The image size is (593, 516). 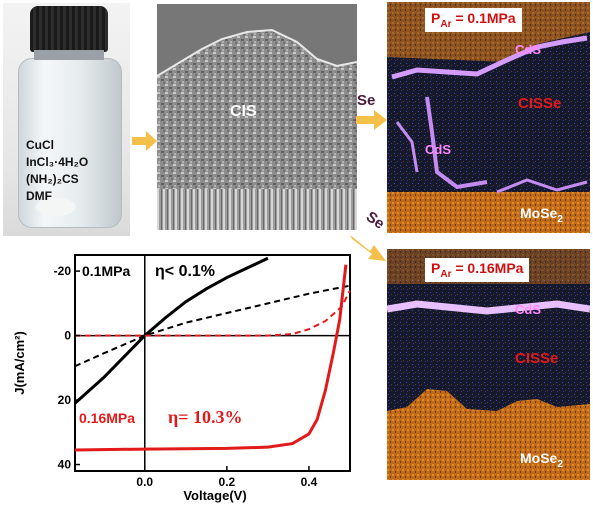 I want to click on y-tick-label: 40, so click(x=65, y=465).